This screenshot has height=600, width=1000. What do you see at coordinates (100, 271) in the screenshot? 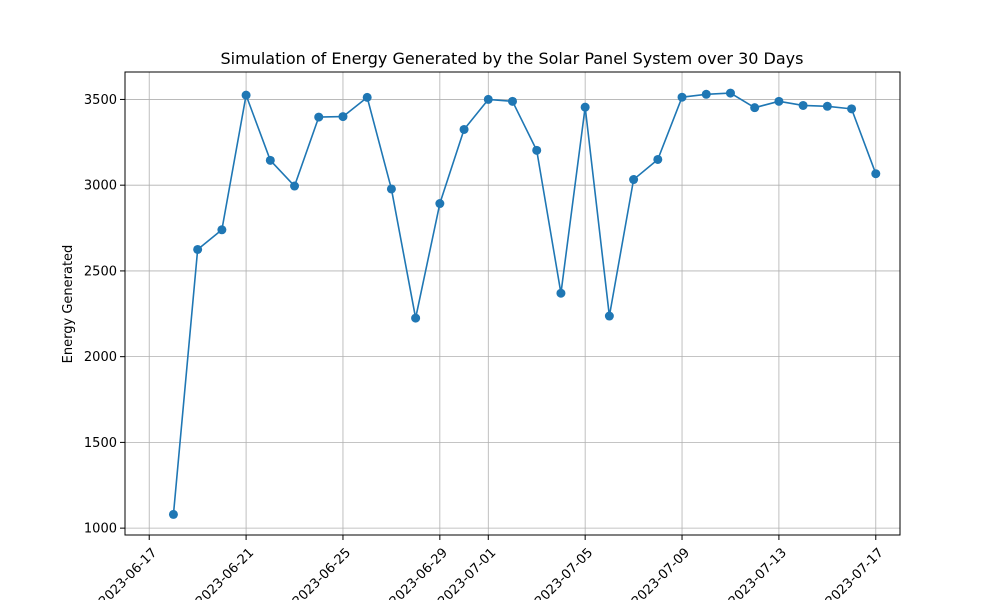
I see `y-tick-label: 2500` at bounding box center [100, 271].